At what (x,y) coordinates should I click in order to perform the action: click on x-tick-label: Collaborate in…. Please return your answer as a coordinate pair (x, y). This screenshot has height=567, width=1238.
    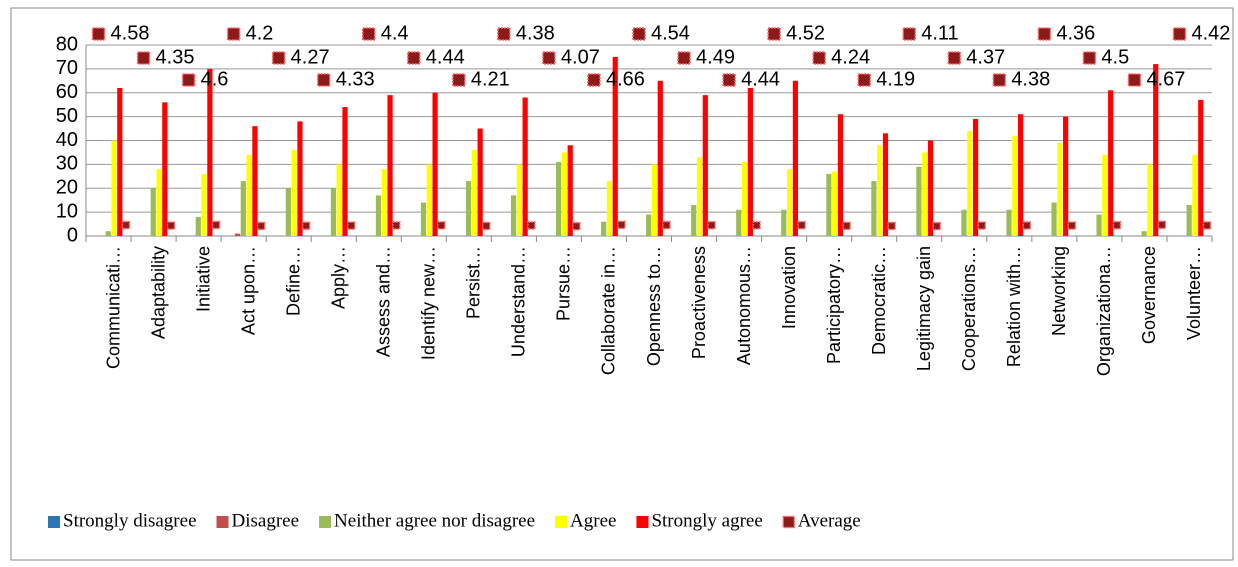
    Looking at the image, I should click on (609, 310).